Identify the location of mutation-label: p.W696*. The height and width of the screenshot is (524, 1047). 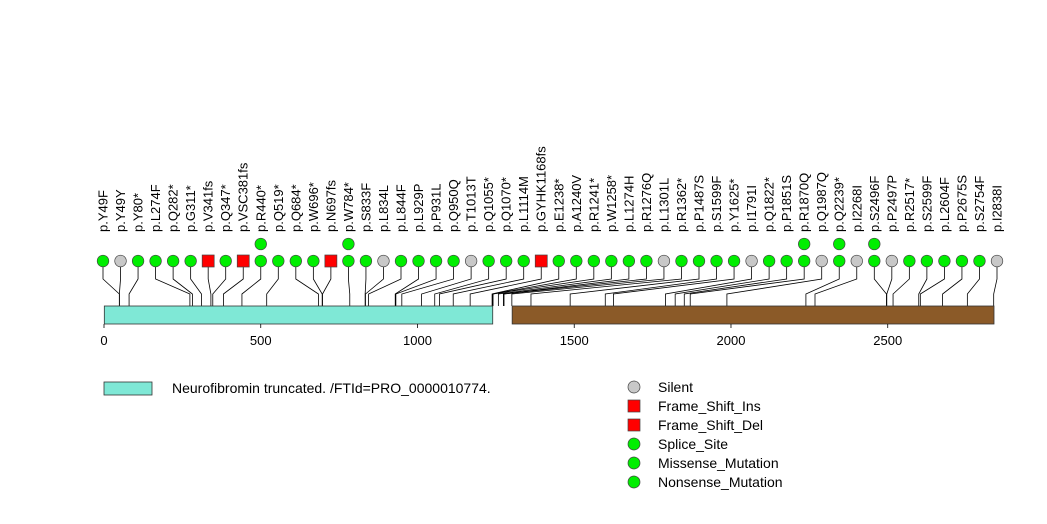
(313, 207).